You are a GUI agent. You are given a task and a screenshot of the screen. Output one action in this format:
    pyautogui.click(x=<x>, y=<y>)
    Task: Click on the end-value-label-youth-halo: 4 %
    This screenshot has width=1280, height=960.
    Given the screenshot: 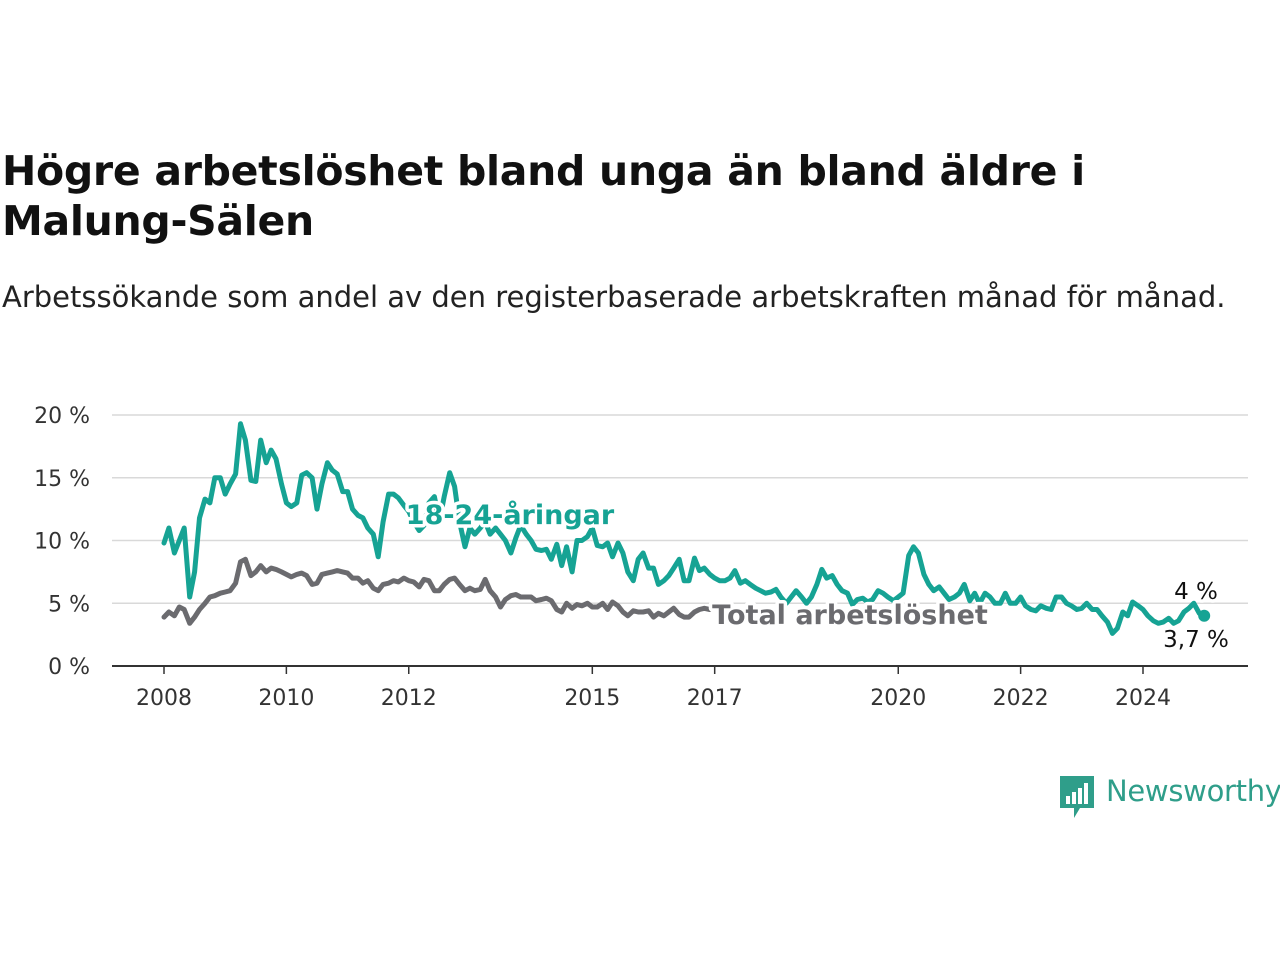 What is the action you would take?
    pyautogui.click(x=1196, y=592)
    